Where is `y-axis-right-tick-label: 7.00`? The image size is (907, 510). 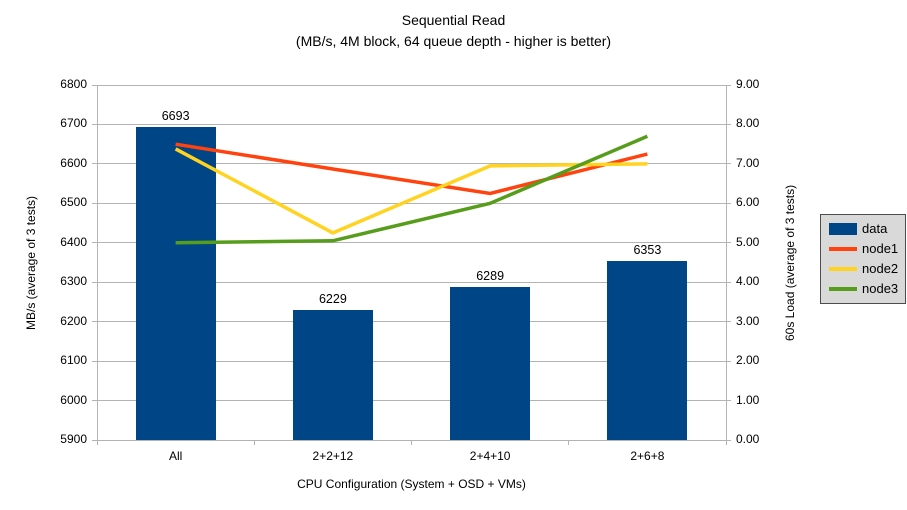
y-axis-right-tick-label: 7.00 is located at coordinates (748, 162).